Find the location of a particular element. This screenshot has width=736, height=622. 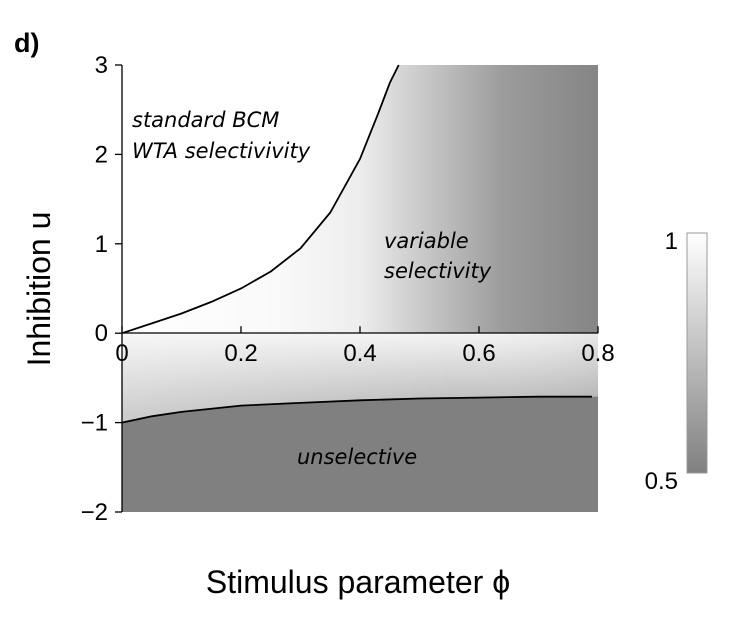

unselective-region-fill is located at coordinates (360, 454).